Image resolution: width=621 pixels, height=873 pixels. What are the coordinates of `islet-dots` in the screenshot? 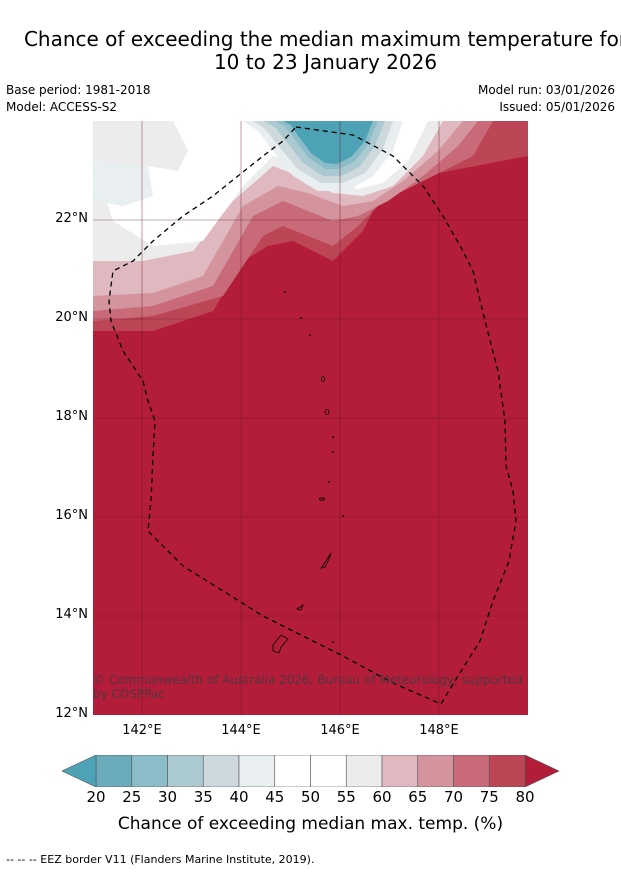 It's located at (314, 467).